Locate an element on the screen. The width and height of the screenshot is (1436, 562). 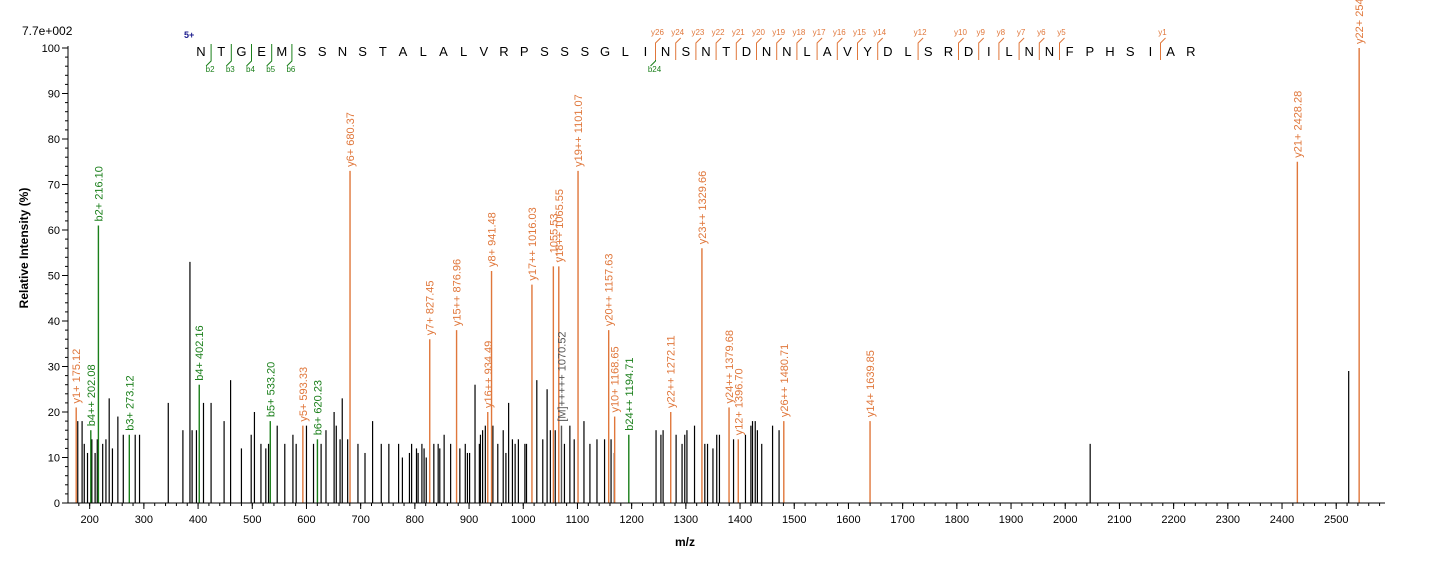
y-ion-tag: y21 is located at coordinates (738, 32).